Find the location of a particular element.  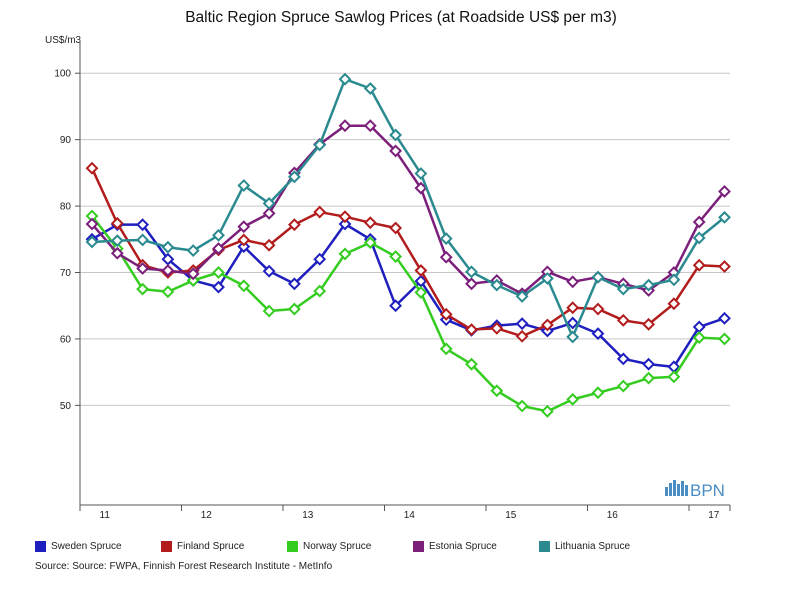

legend-item: Finland Spruce is located at coordinates (202, 546).